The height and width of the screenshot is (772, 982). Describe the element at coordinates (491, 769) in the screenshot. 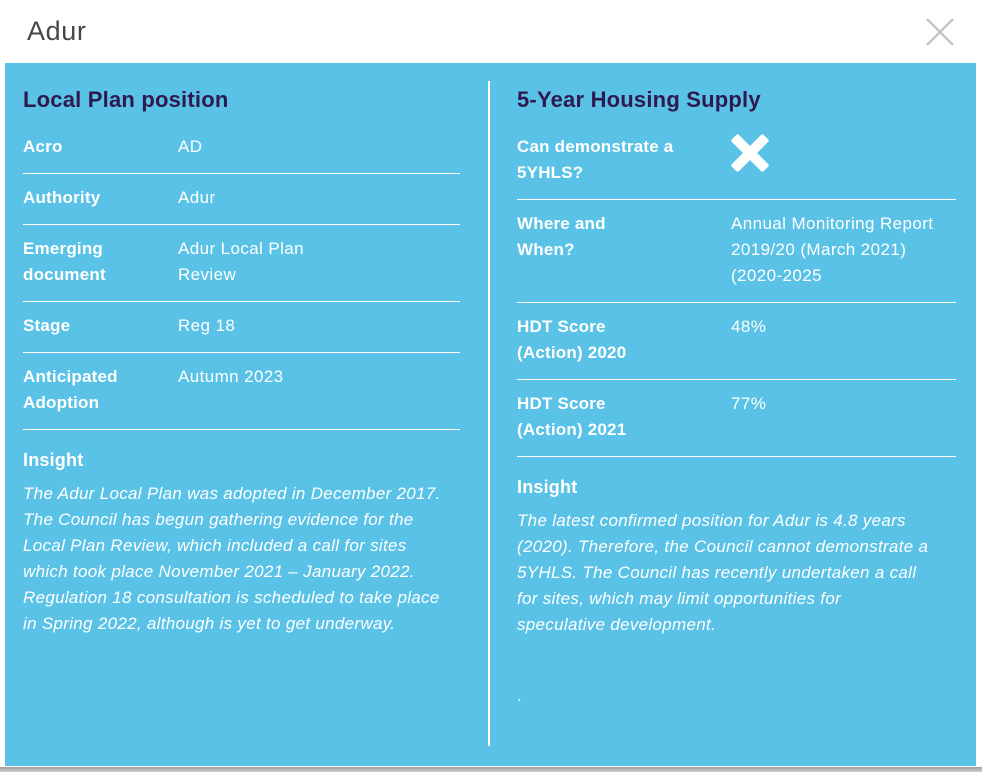

I see `background-page-edge` at that location.